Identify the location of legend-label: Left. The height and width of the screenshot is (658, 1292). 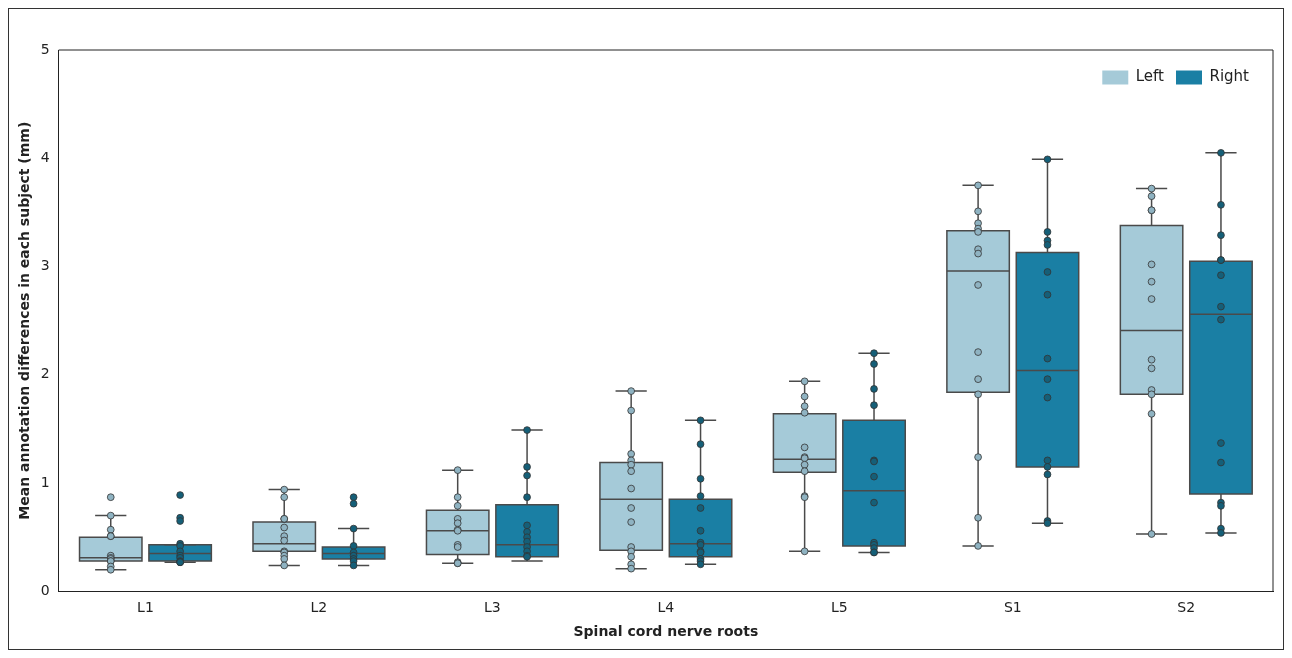
(1150, 76).